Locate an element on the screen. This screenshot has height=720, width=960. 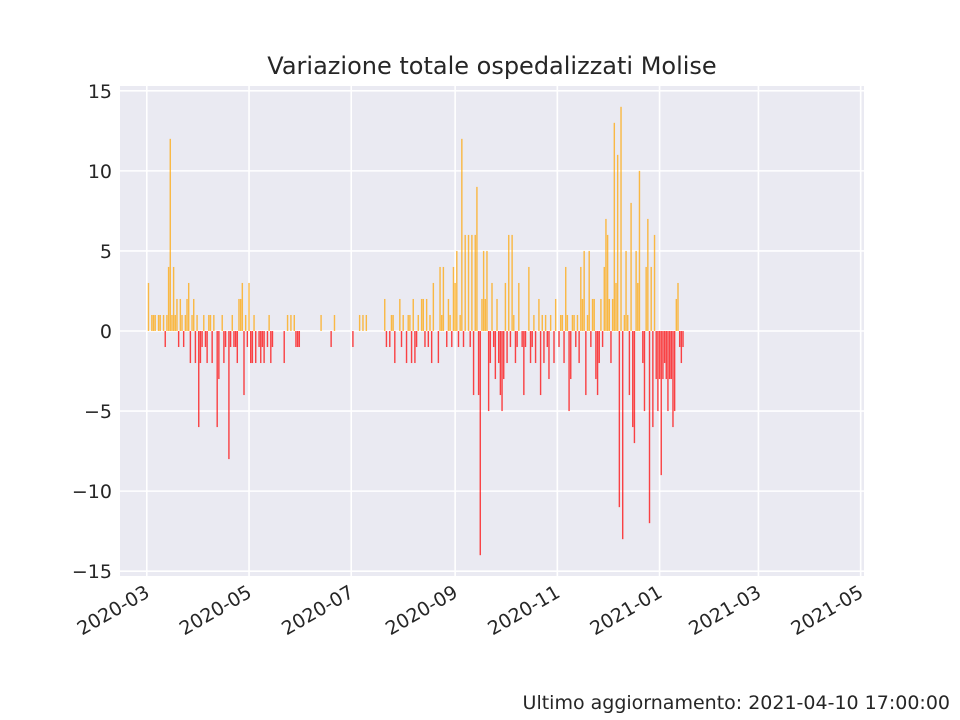
y-tick-label: −5 is located at coordinates (98, 412).